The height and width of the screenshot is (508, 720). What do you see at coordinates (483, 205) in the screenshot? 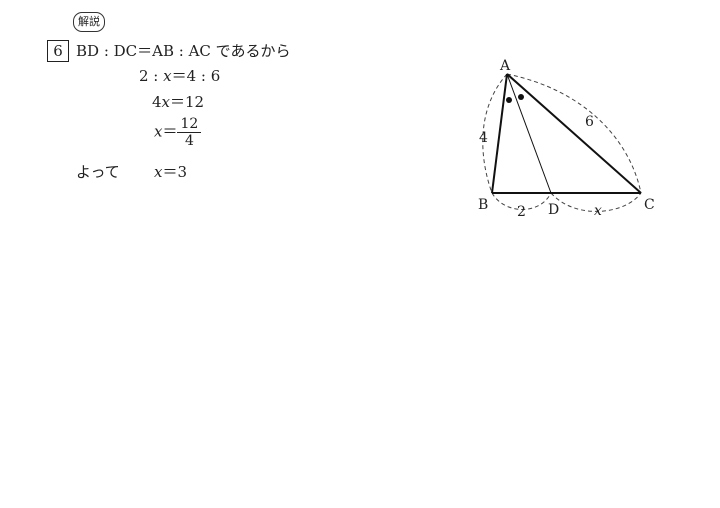
I see `vertex-label-b: B` at bounding box center [483, 205].